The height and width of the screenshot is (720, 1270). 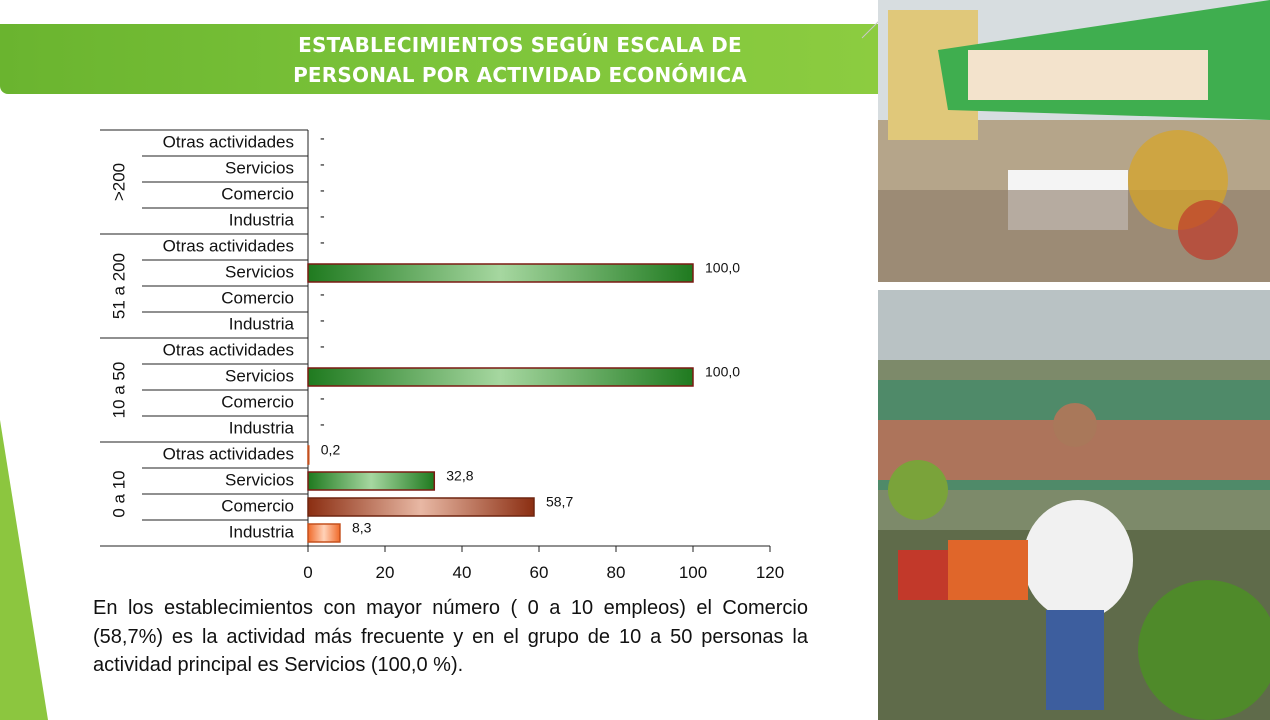 I want to click on group-label: 0 a 10, so click(x=118, y=493).